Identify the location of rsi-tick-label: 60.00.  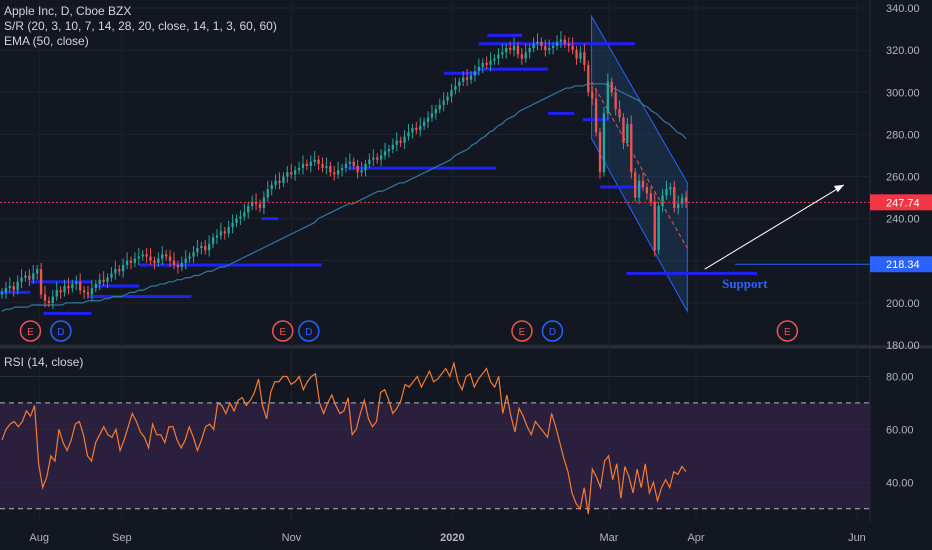
(900, 430).